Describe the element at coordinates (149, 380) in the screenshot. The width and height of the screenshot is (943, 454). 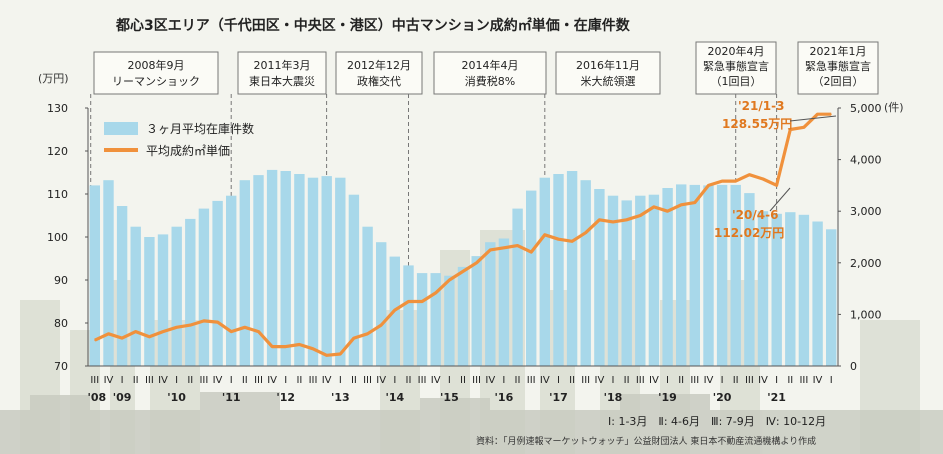
I see `quarter-label-4: III` at that location.